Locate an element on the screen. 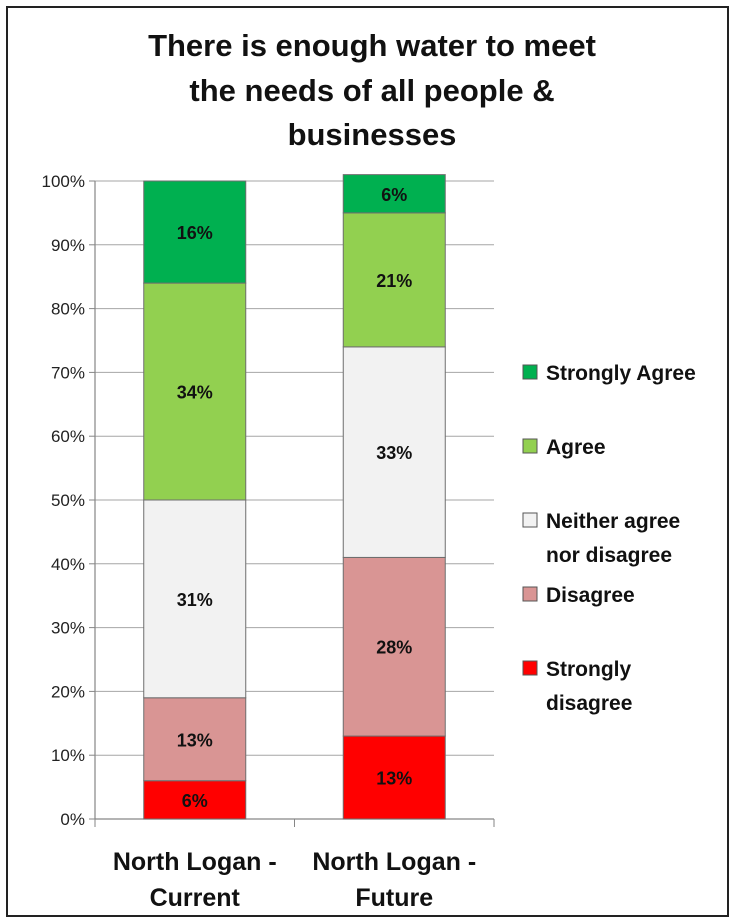 The height and width of the screenshot is (923, 737). y-tick-label: 20% is located at coordinates (68, 691).